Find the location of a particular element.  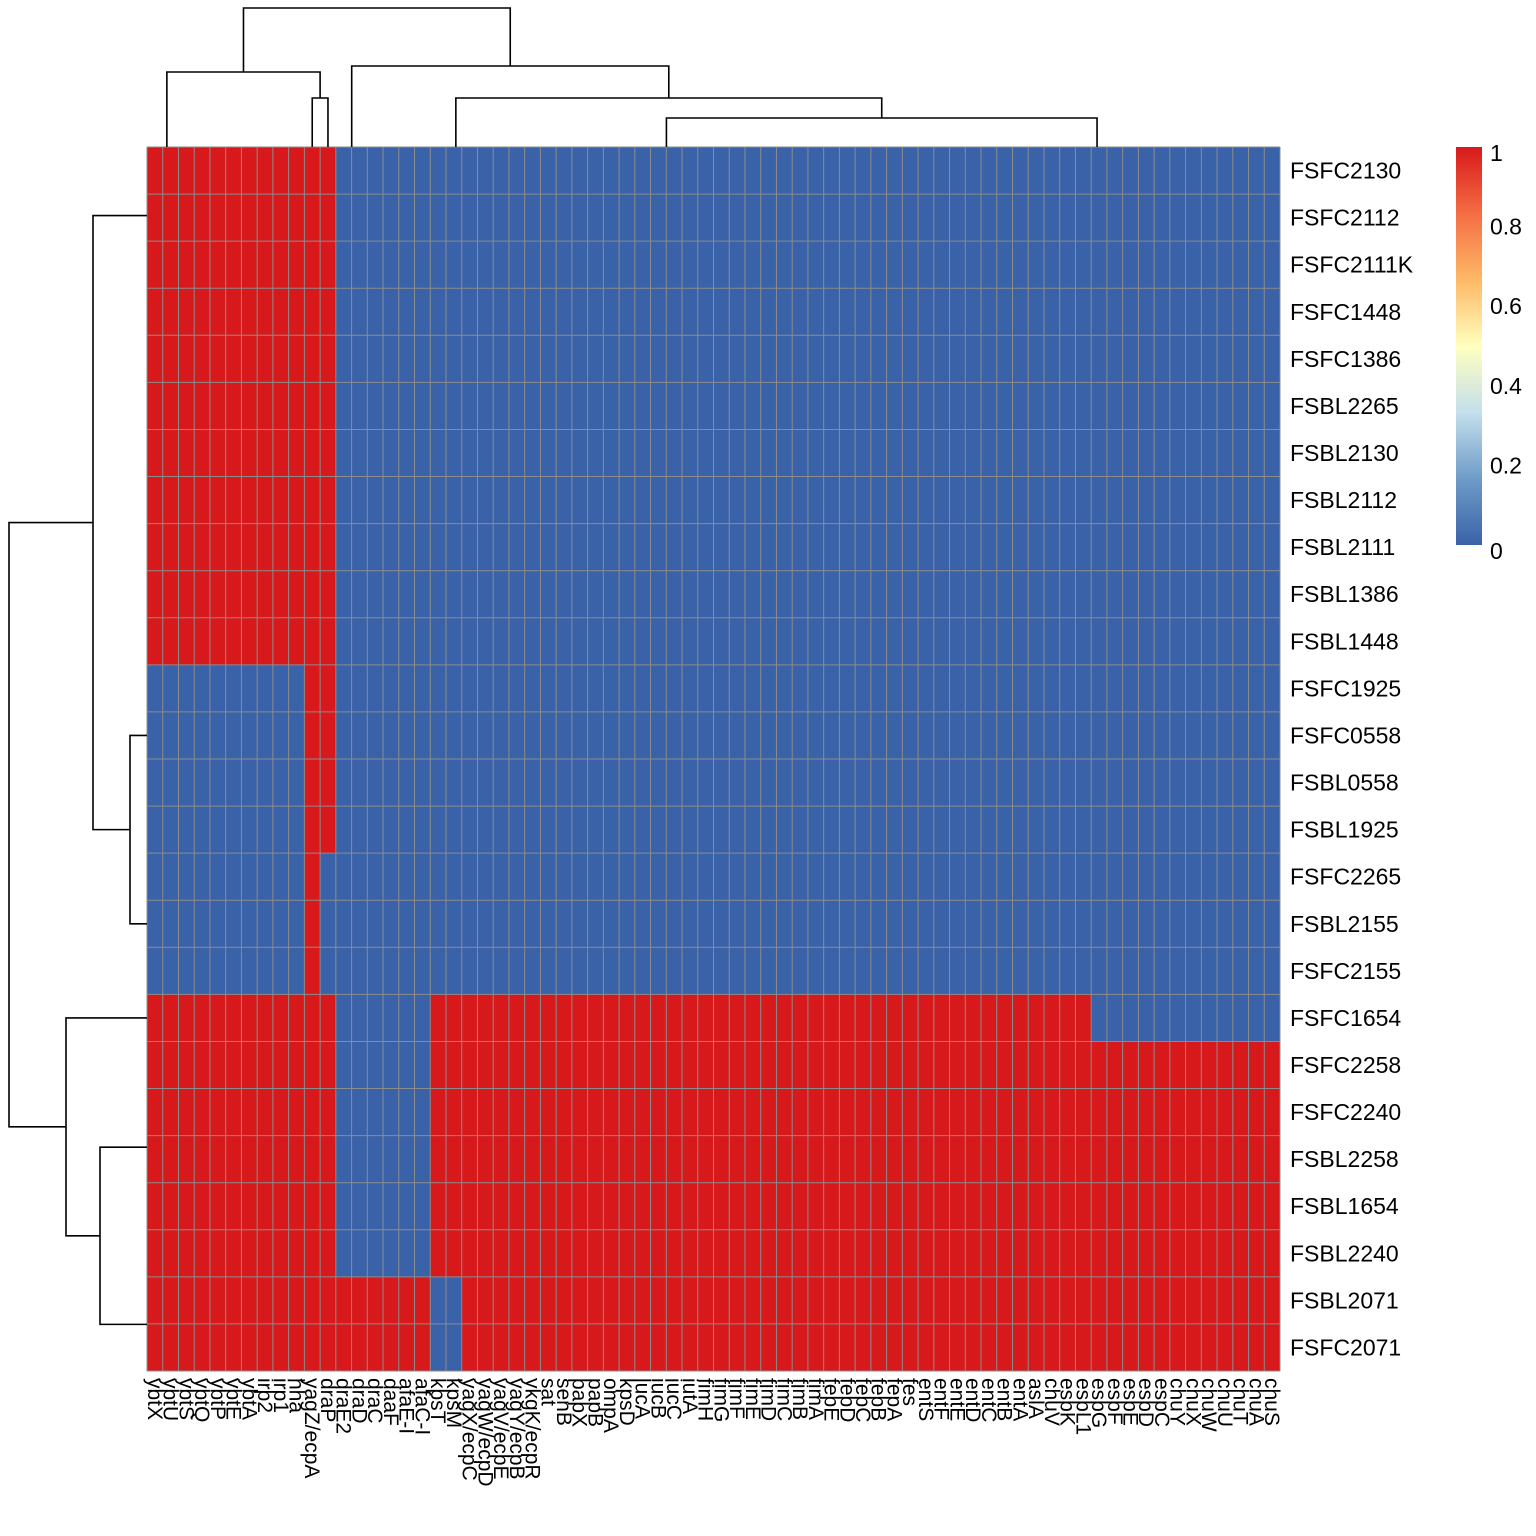

dendrogram-branch is located at coordinates (123, 1236).